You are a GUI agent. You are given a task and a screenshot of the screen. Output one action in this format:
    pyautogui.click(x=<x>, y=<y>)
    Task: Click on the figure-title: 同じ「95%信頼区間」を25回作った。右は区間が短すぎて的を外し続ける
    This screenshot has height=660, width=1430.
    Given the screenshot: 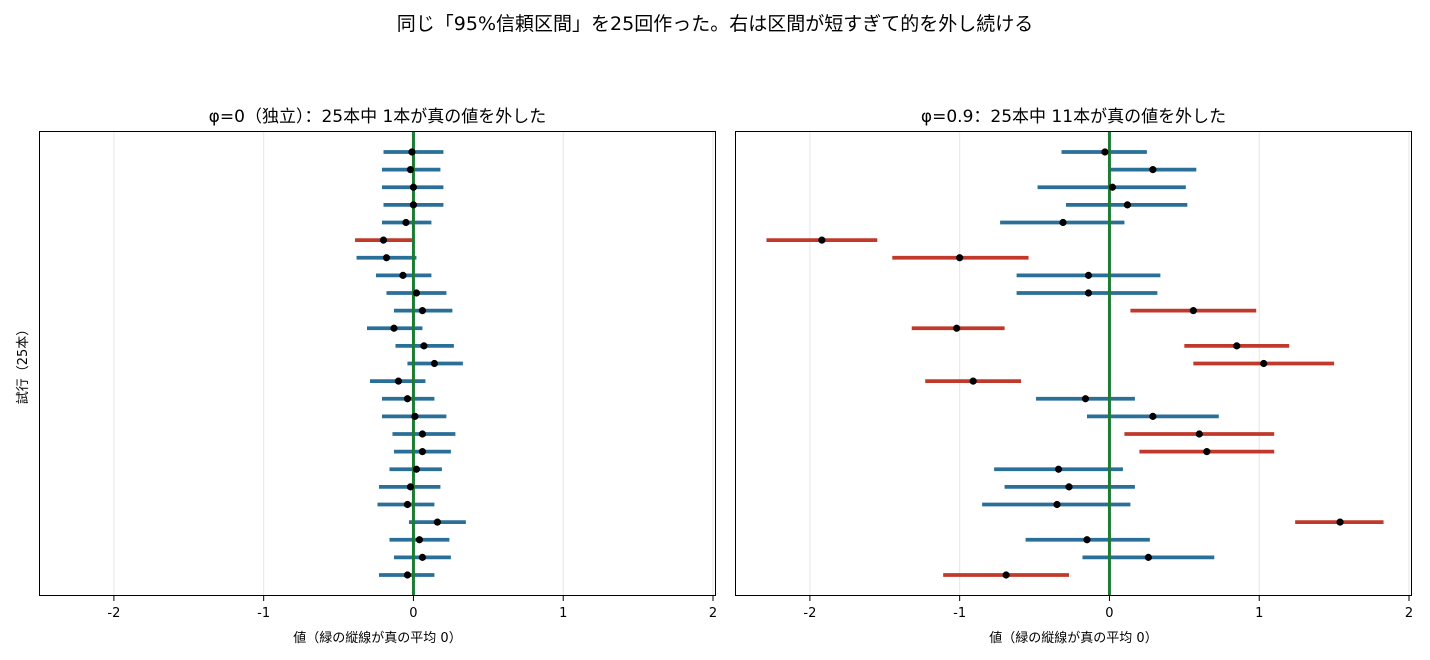 What is the action you would take?
    pyautogui.click(x=715, y=24)
    